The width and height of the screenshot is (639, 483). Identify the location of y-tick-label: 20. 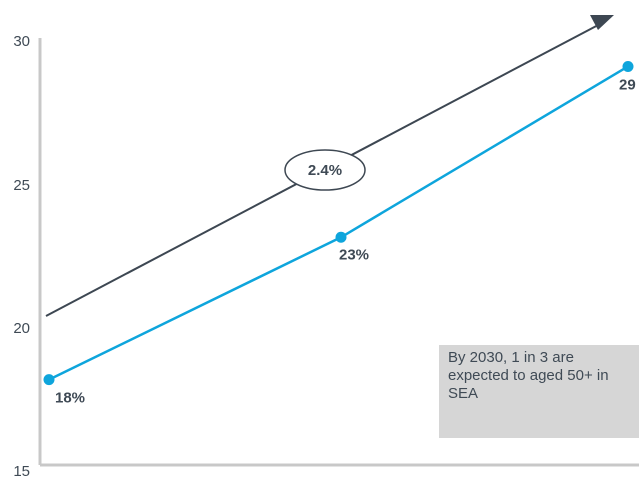
(21, 328).